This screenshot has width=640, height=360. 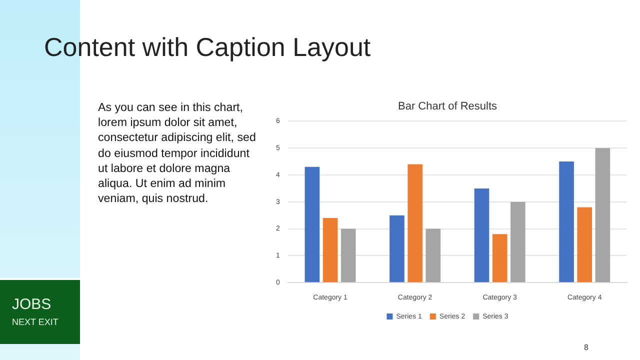 I want to click on chart-title: Bar Chart of Results, so click(x=448, y=106).